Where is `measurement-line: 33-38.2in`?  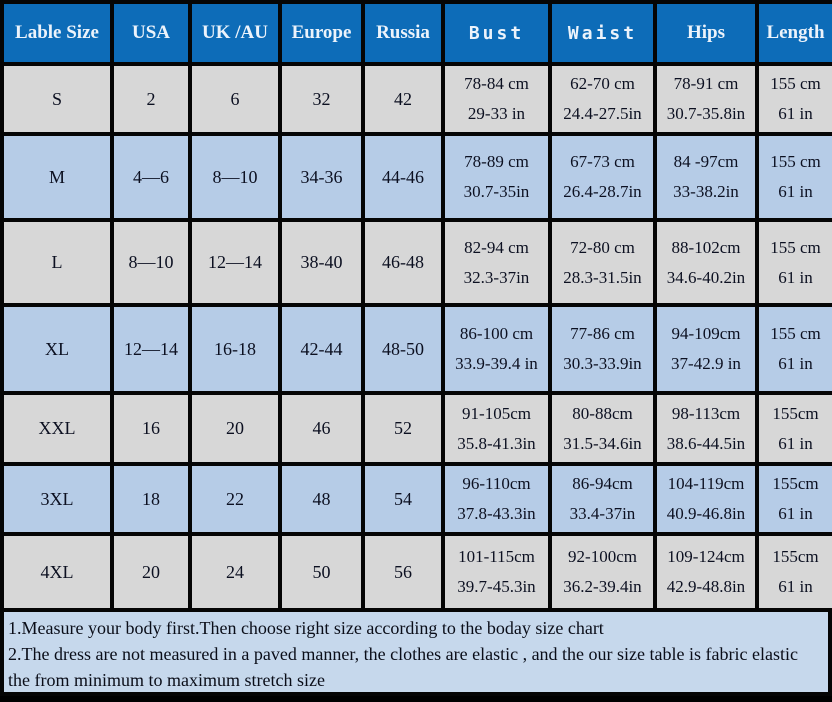 measurement-line: 33-38.2in is located at coordinates (706, 191).